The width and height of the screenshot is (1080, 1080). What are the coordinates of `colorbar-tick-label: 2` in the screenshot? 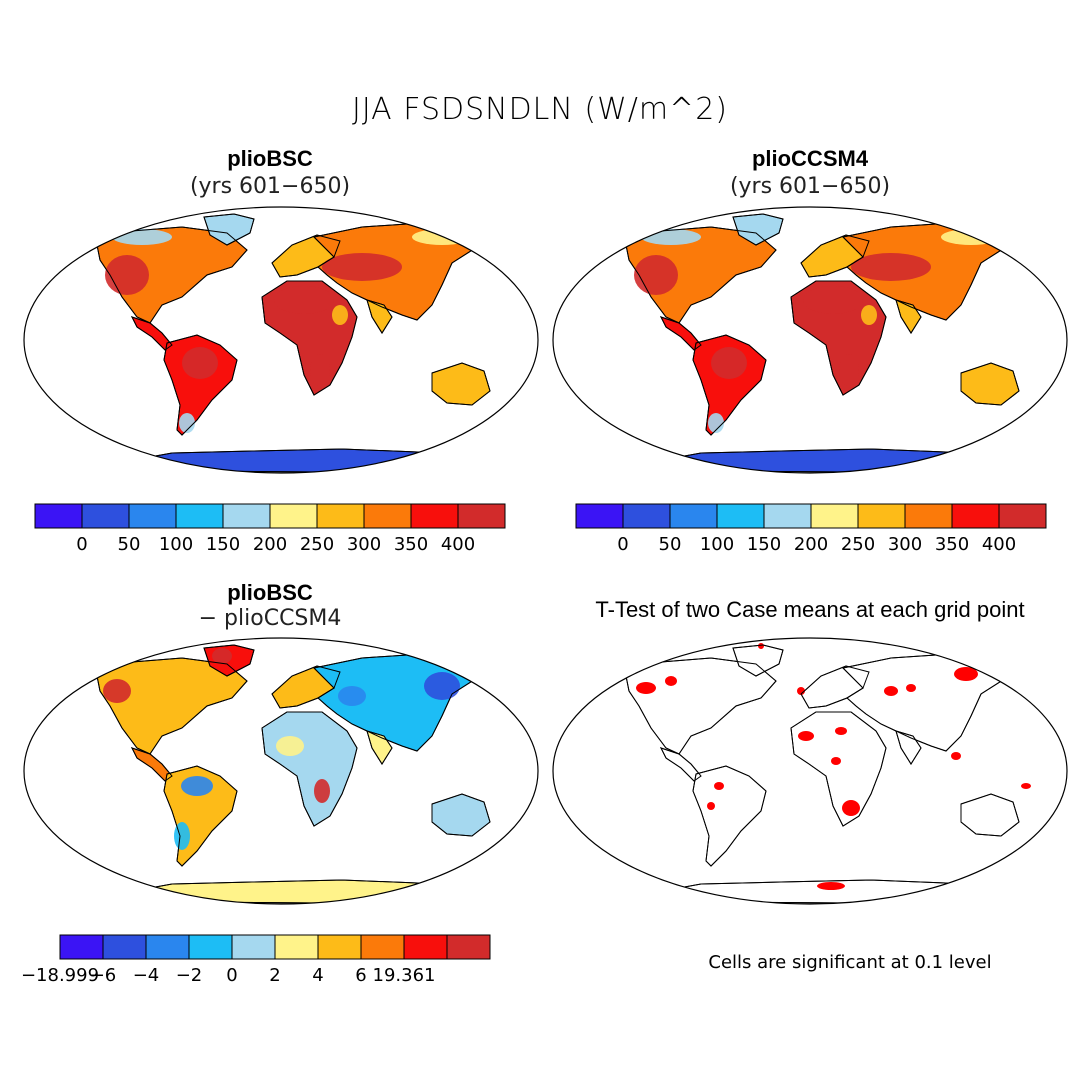 It's located at (274, 975).